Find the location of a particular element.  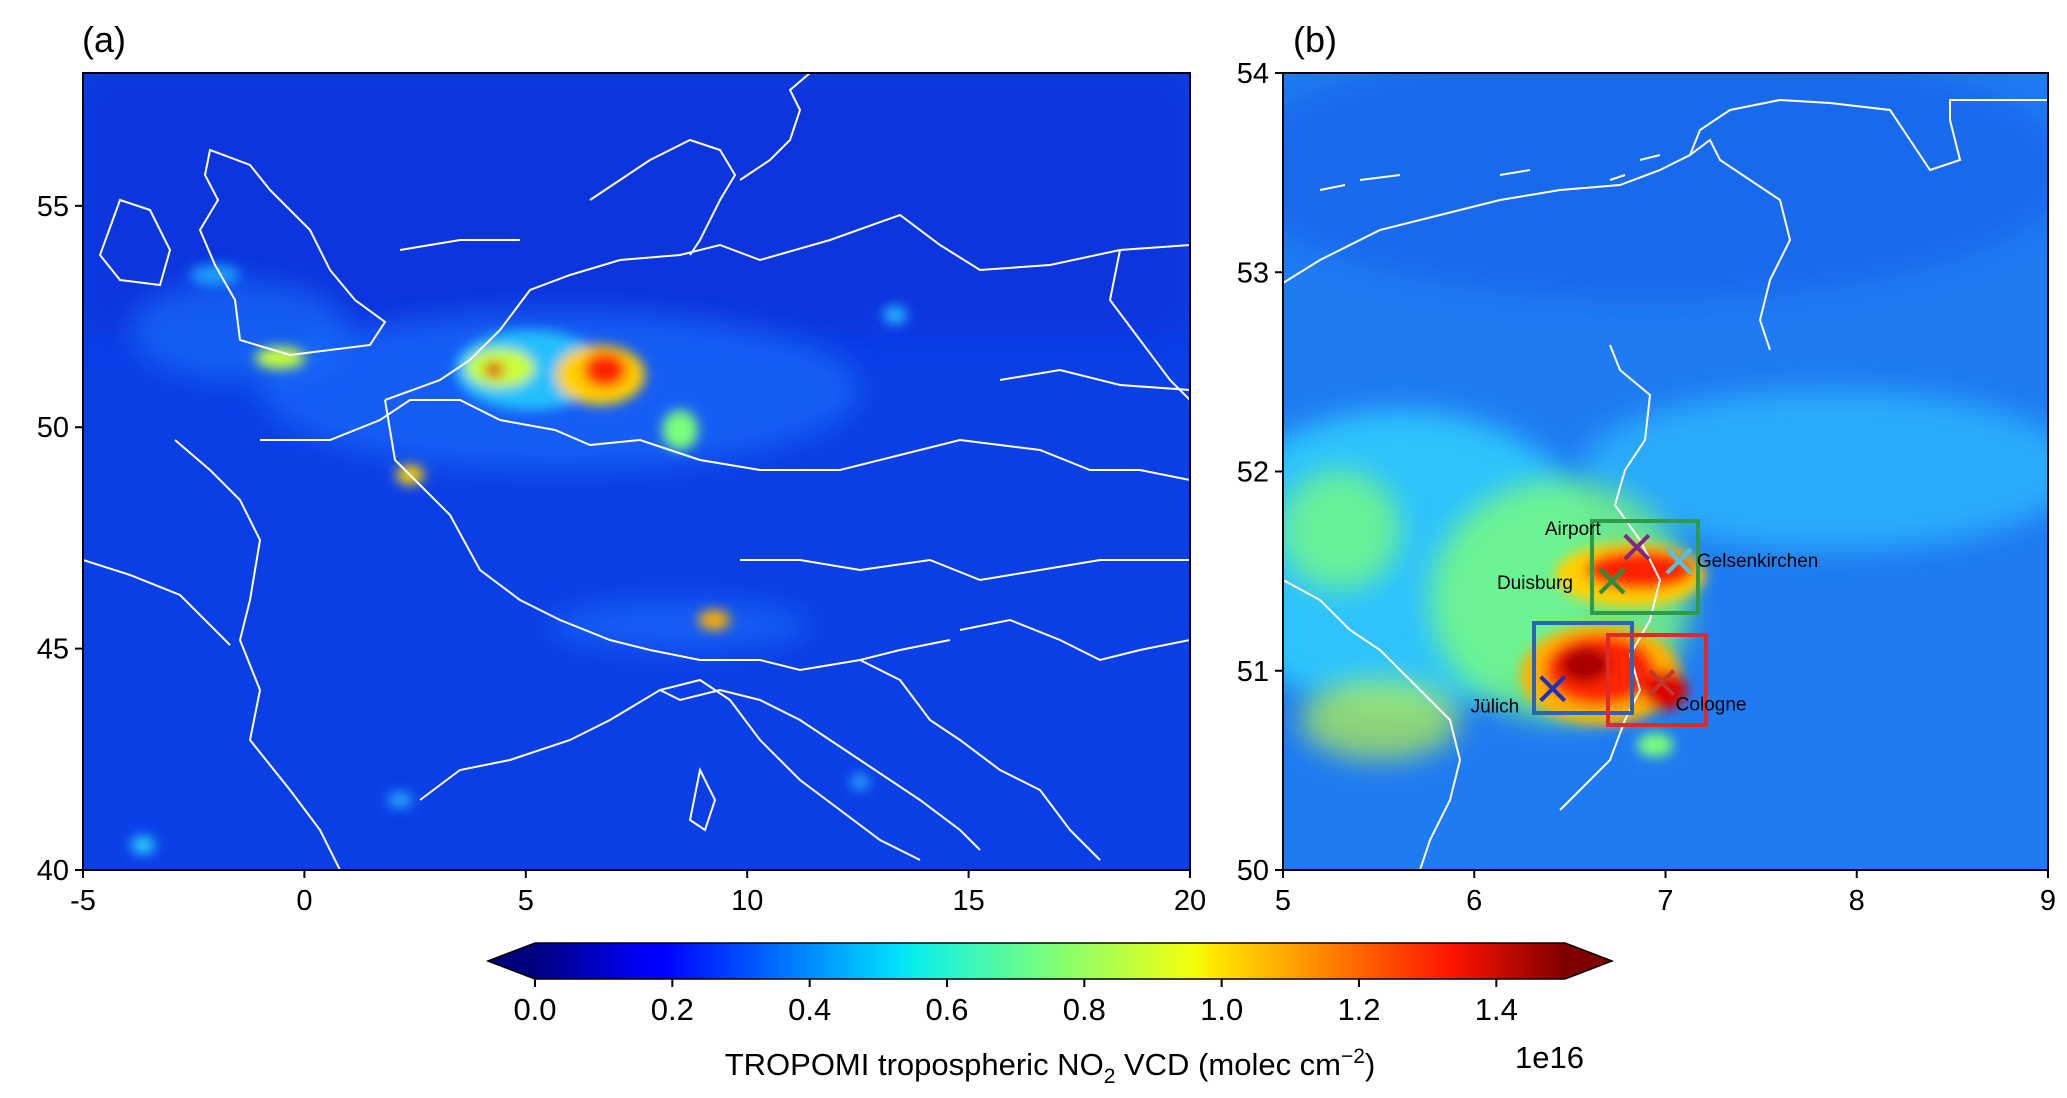

panel-b-yticks: 50 51 52 53 54 is located at coordinates (1260, 472).